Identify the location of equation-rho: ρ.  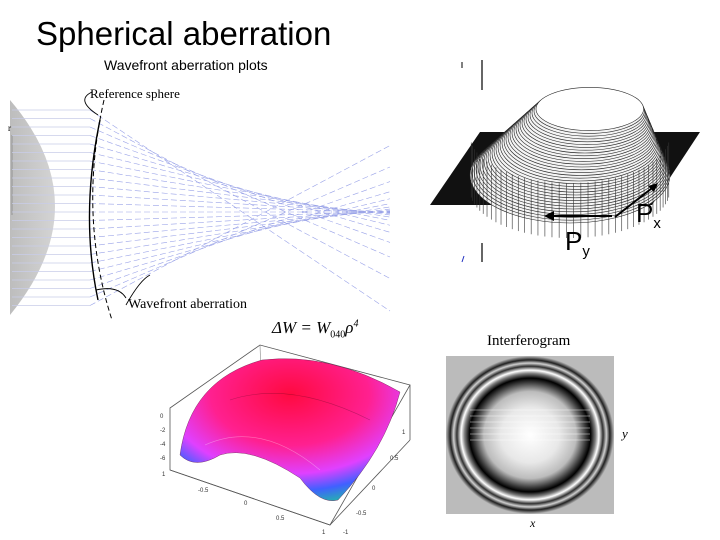
(349, 327).